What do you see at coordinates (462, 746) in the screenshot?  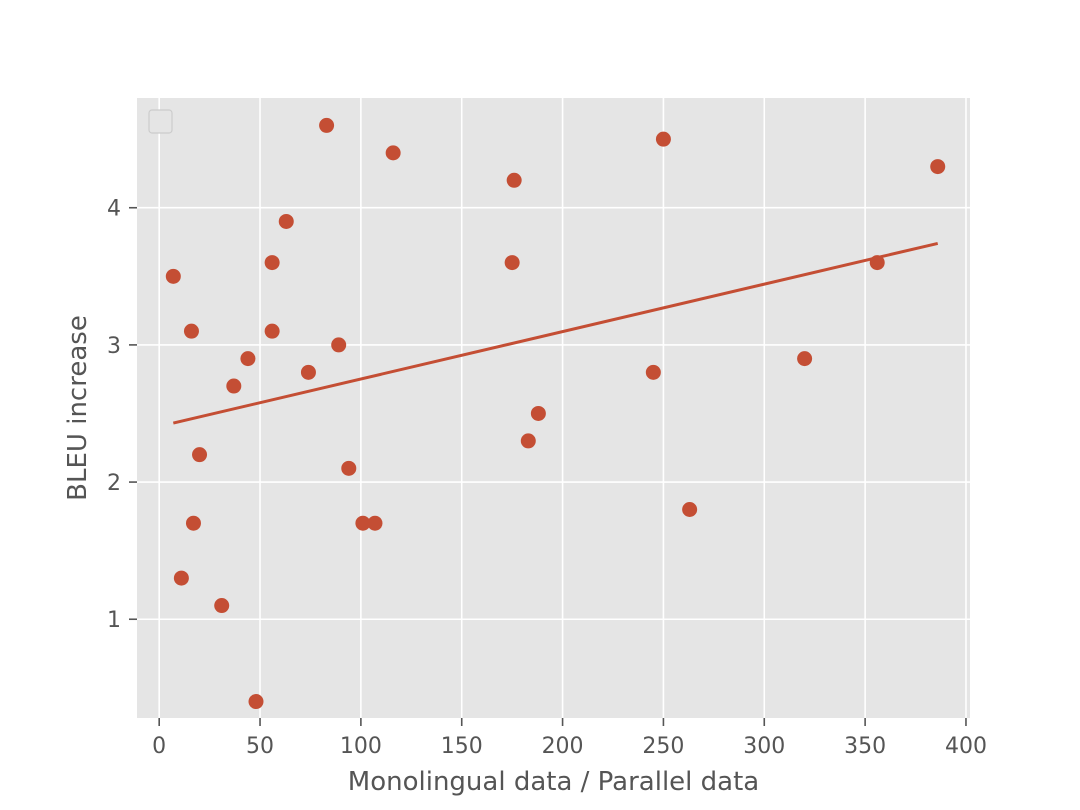 I see `x-tick-label: 150` at bounding box center [462, 746].